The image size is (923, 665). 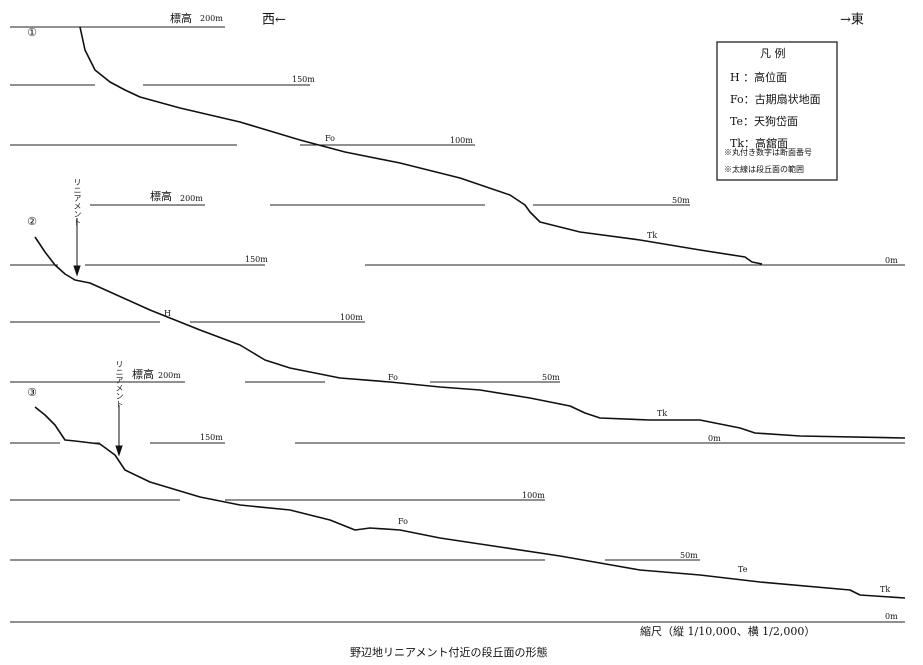 I want to click on legend-notes: ※太線は段丘面の範囲, so click(x=764, y=169).